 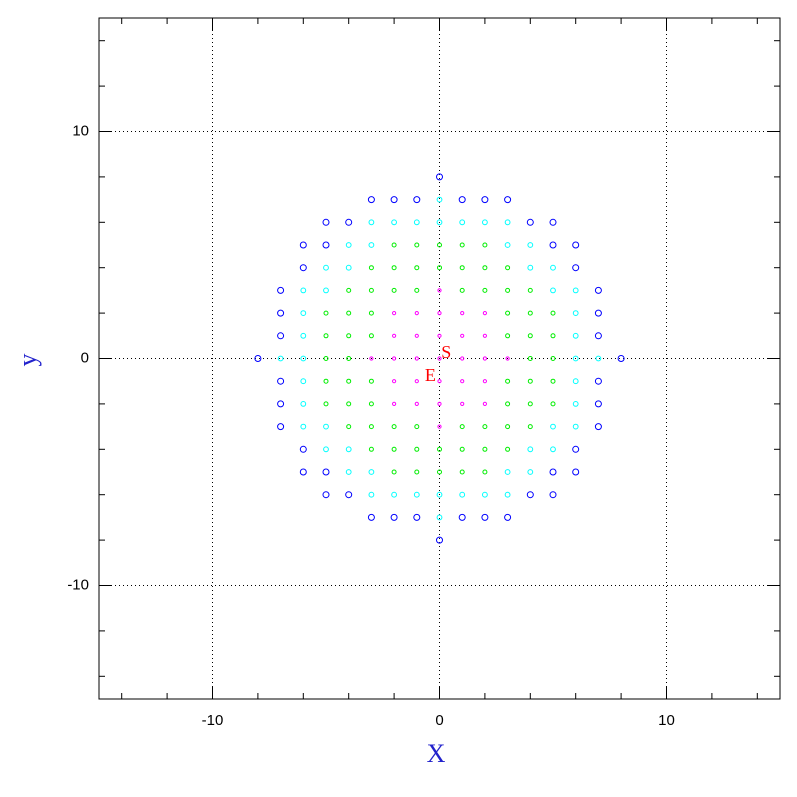 What do you see at coordinates (436, 753) in the screenshot?
I see `x-axis-title: X` at bounding box center [436, 753].